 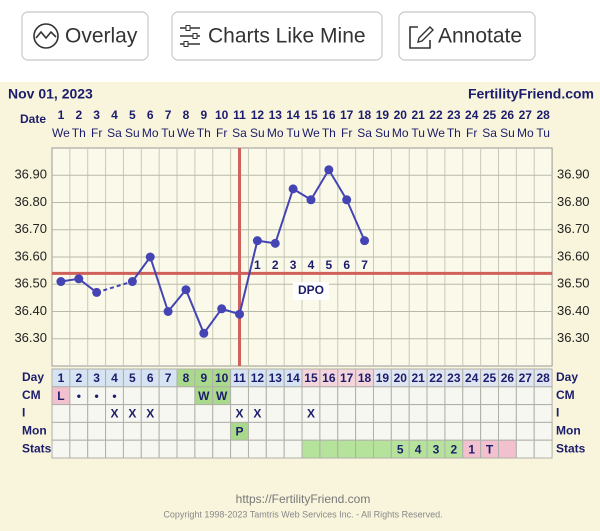 I want to click on row-label: Day, so click(x=33, y=377).